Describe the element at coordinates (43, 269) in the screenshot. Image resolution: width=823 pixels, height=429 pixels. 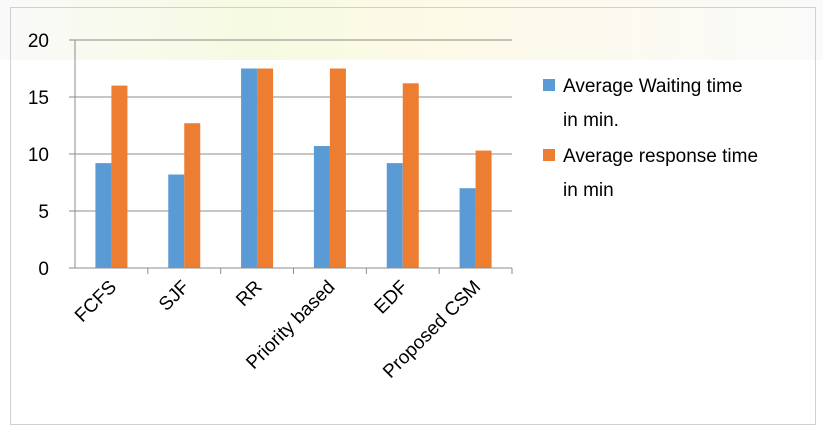
I see `y-tick-label: 0` at that location.